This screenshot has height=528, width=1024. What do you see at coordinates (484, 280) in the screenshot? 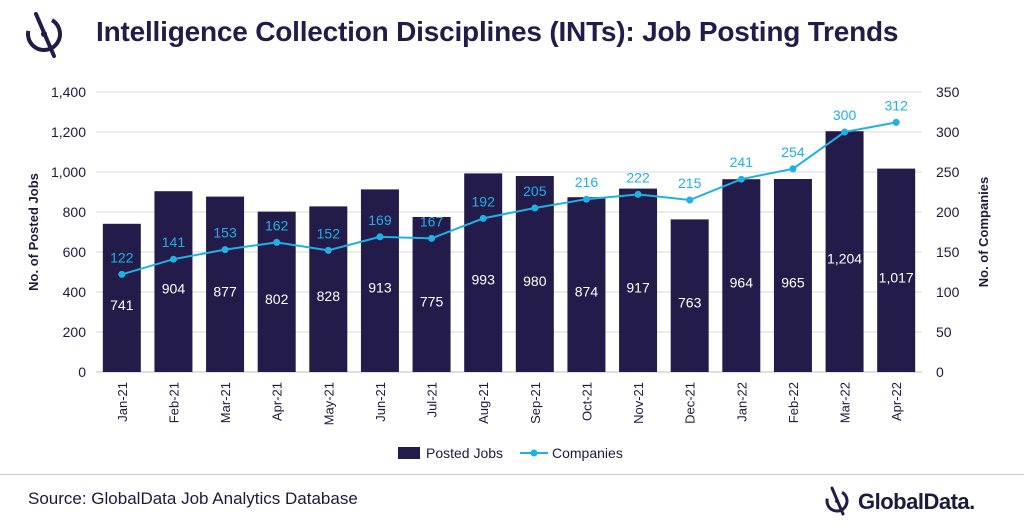
I see `bar-data-label: 993` at bounding box center [484, 280].